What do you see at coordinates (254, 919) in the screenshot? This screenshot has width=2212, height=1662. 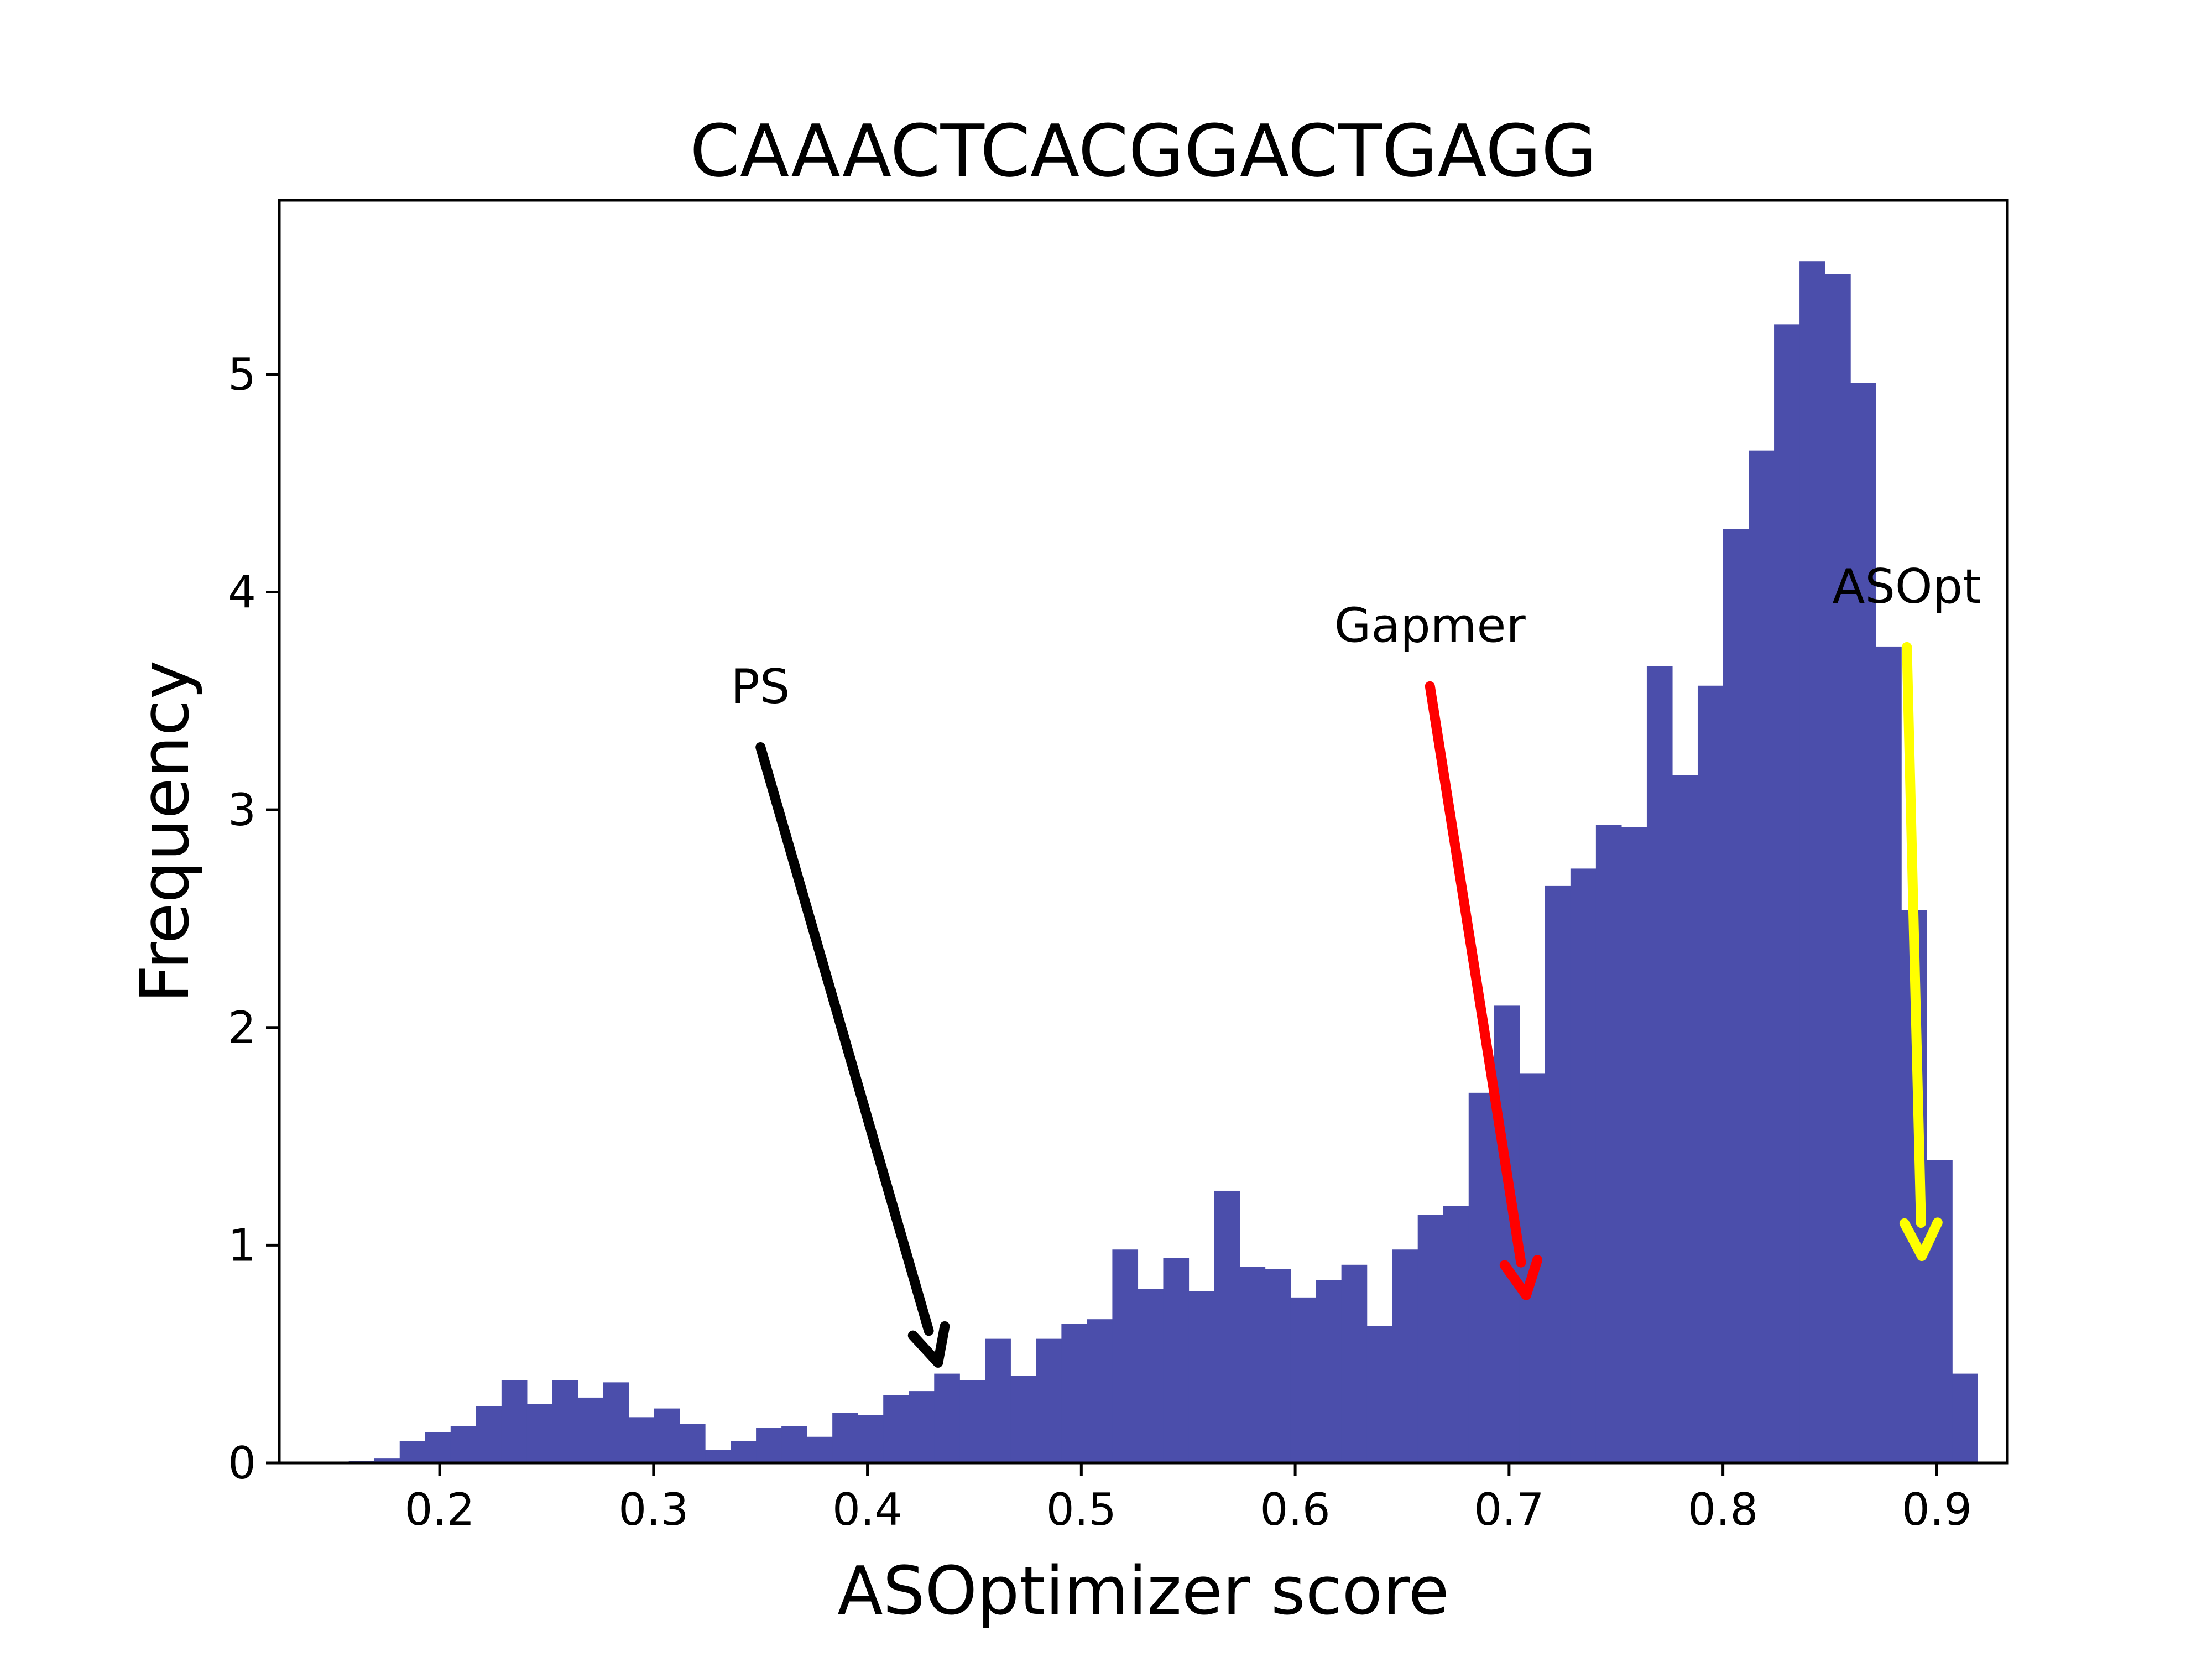 I see `y-axis-ticks: 0 1 2 3 4 5` at bounding box center [254, 919].